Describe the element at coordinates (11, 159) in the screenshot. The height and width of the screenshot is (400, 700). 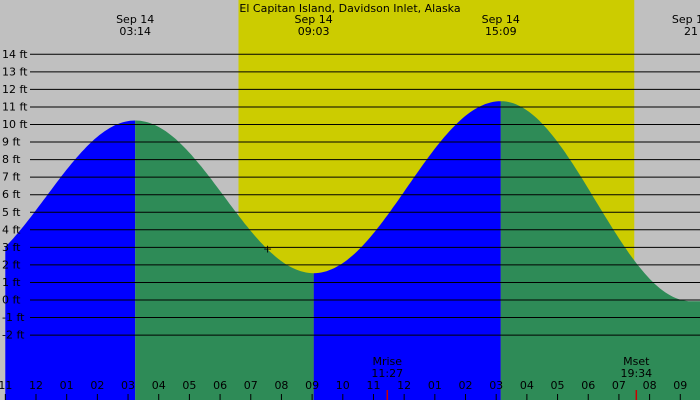
I see `y-tick-label: 8 ft` at that location.